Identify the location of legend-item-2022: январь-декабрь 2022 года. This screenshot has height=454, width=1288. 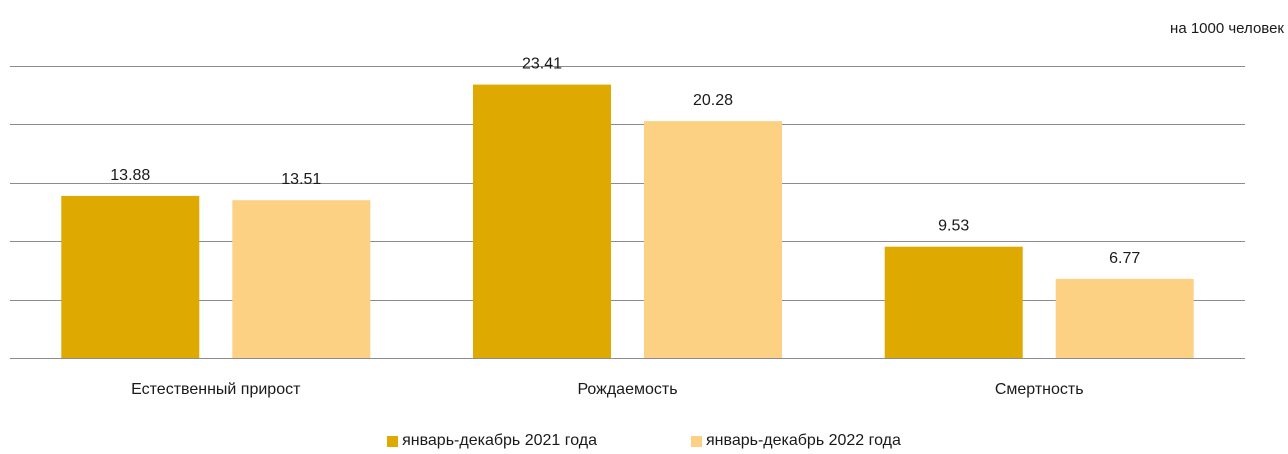
(796, 441).